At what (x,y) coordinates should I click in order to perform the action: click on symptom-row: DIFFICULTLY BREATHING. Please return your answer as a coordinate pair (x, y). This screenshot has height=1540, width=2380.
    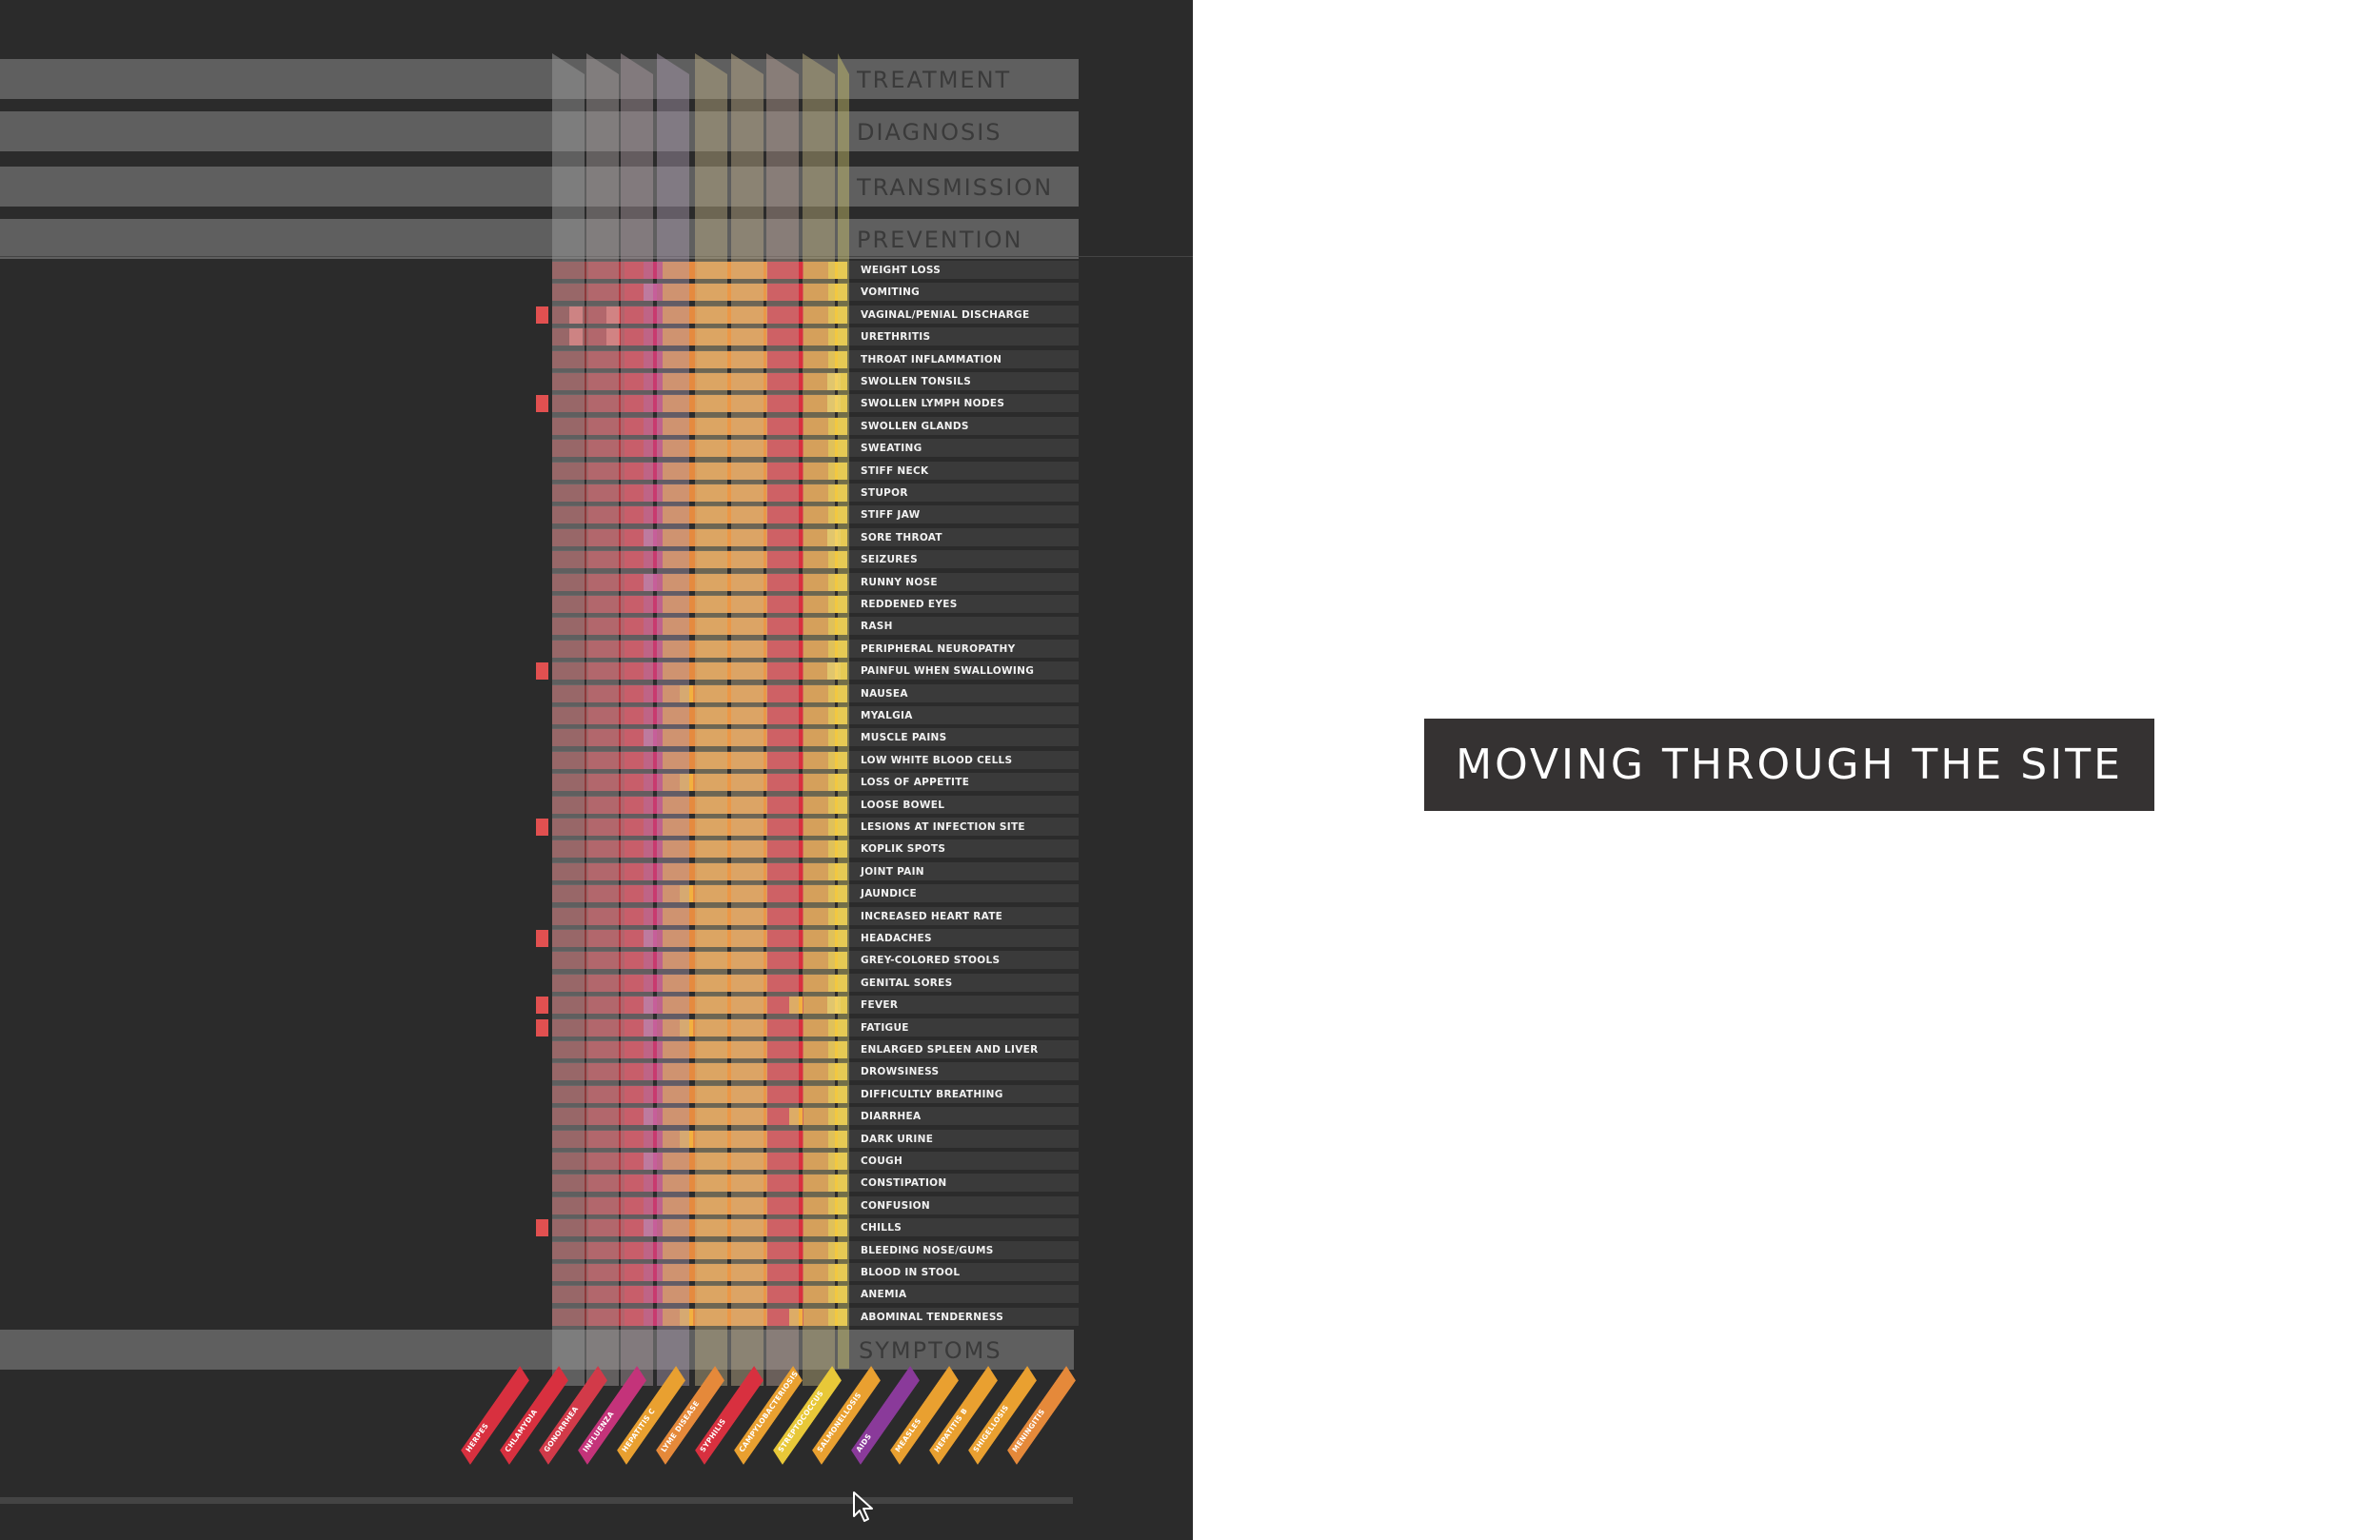
    Looking at the image, I should click on (596, 1094).